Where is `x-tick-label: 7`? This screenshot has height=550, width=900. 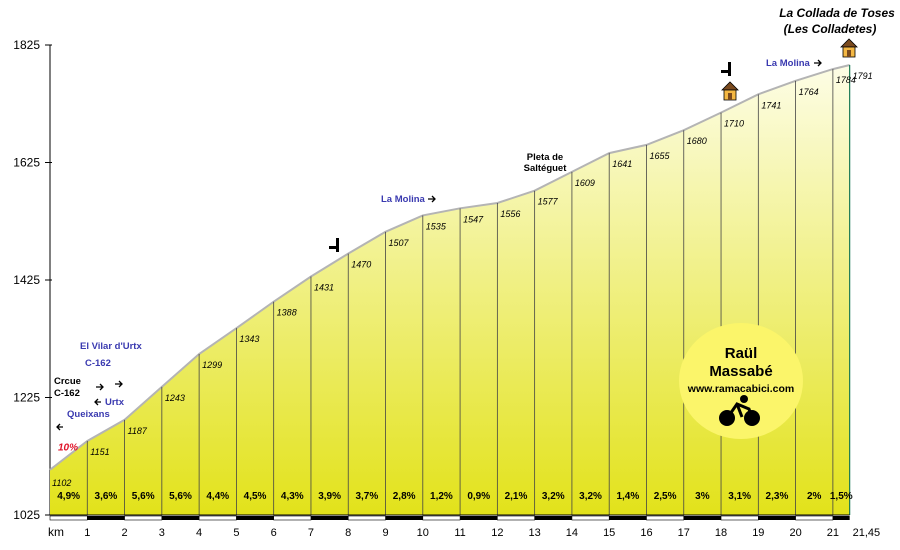
x-tick-label: 7 is located at coordinates (311, 533).